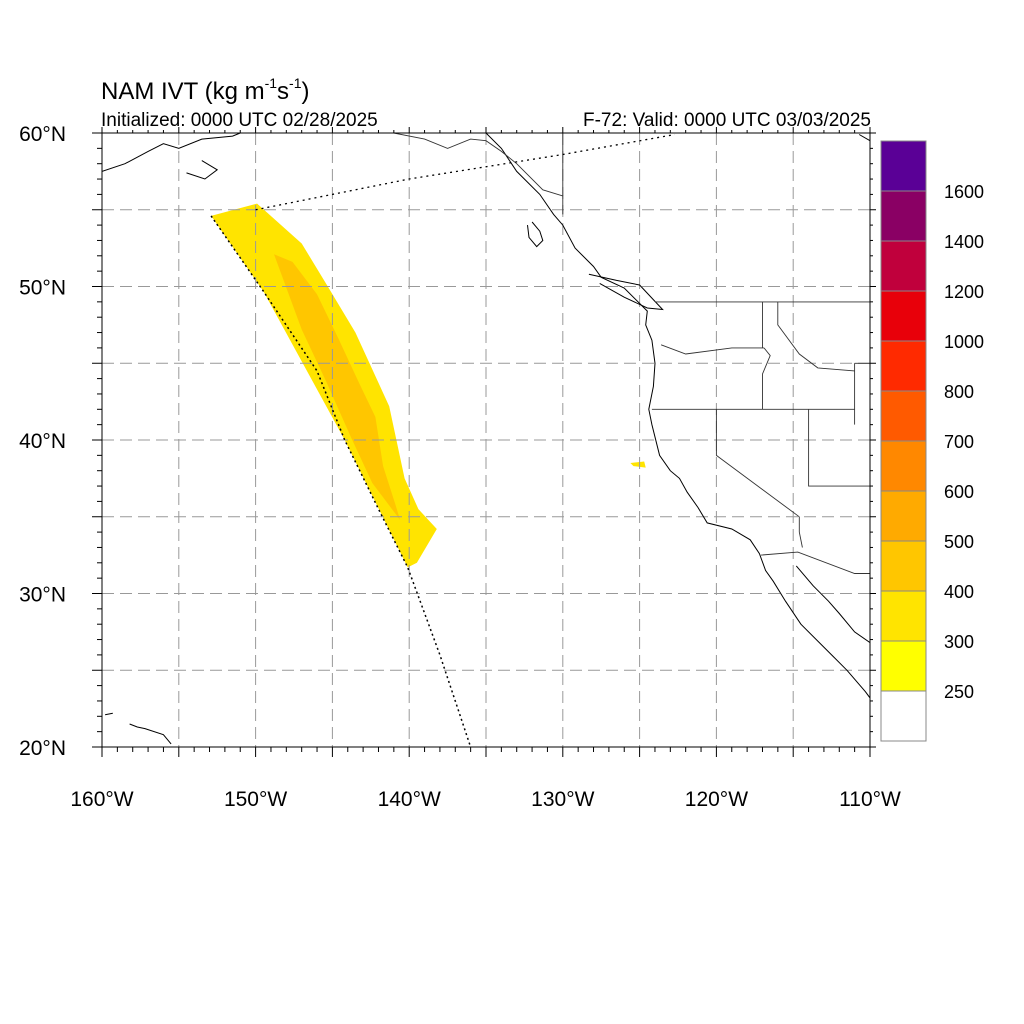 Image resolution: width=1024 pixels, height=1024 pixels. I want to click on lat-tick-label: 30°N, so click(42, 595).